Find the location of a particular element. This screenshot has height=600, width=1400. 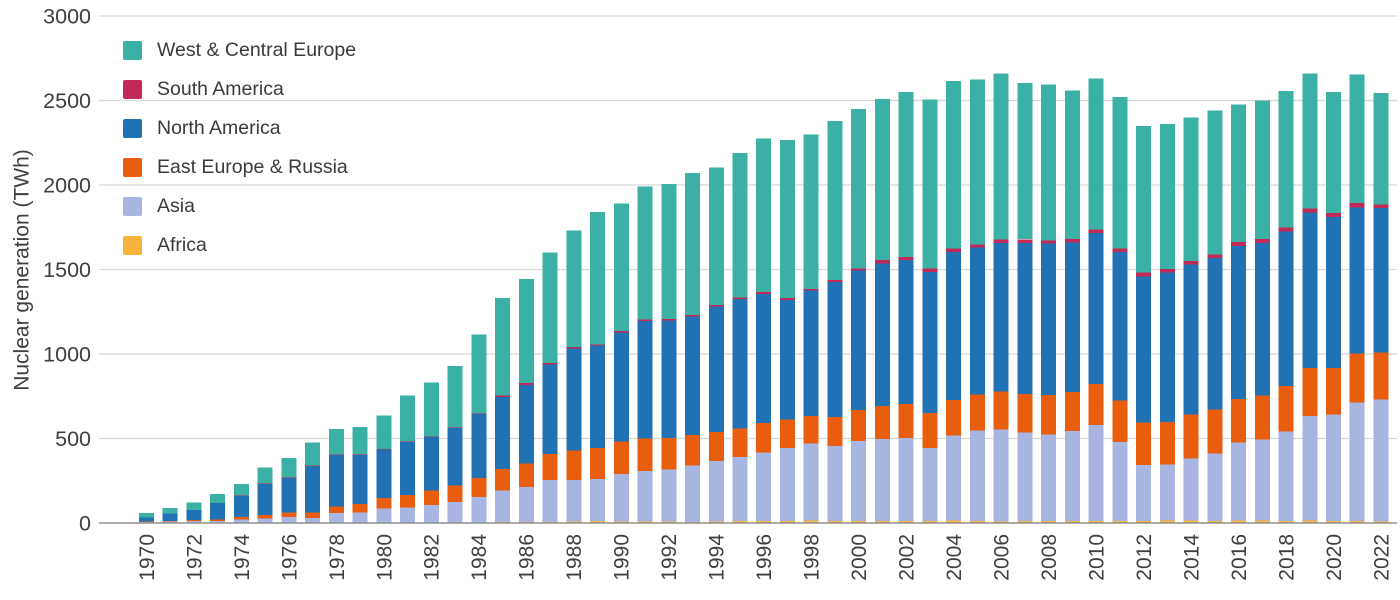

x-tick-label-2002: 2002 is located at coordinates (907, 557).